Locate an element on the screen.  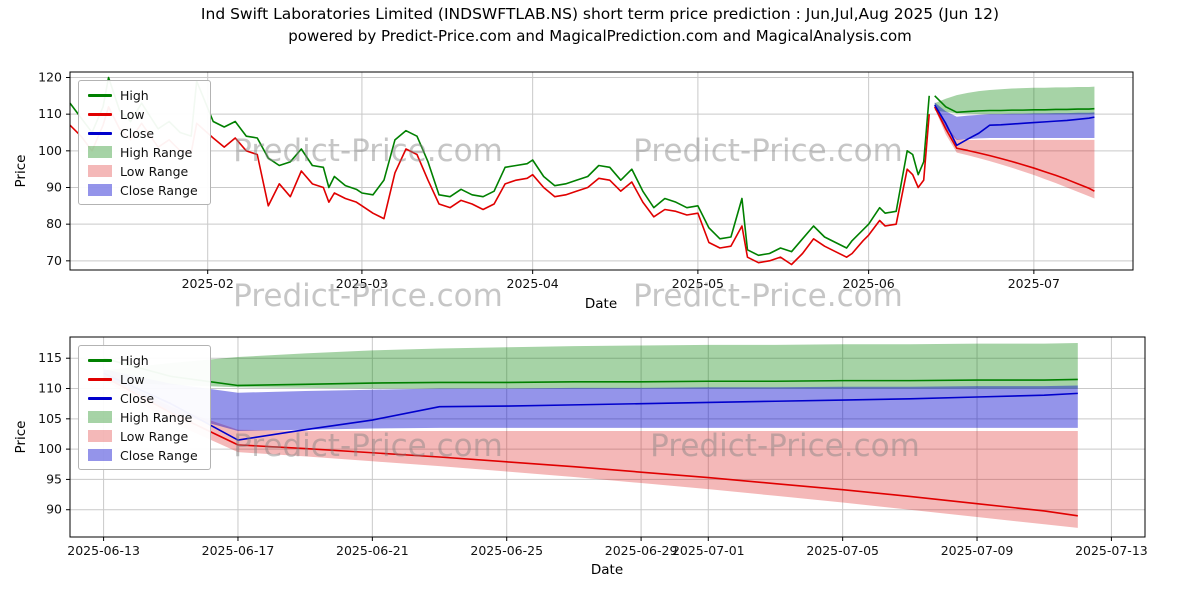
y-tick-label: 95 is located at coordinates (54, 478).